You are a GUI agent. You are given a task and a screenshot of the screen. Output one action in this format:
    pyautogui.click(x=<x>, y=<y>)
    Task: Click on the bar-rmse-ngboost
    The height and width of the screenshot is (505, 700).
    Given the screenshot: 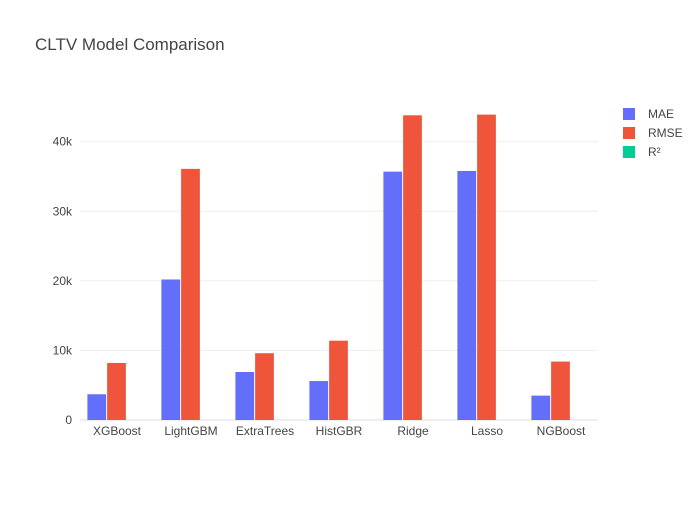 What is the action you would take?
    pyautogui.click(x=560, y=391)
    